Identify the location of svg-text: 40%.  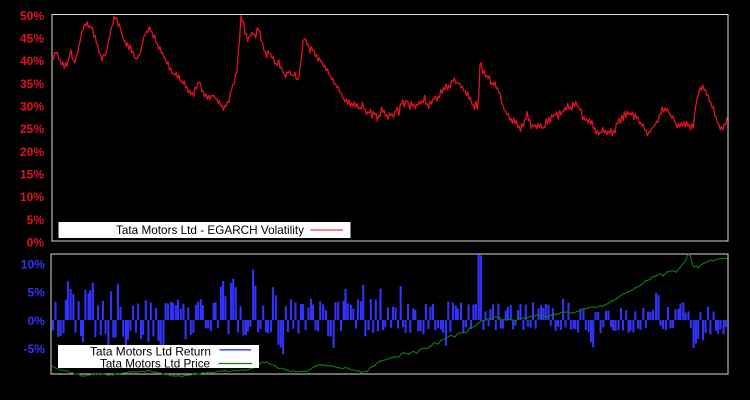
(32, 61).